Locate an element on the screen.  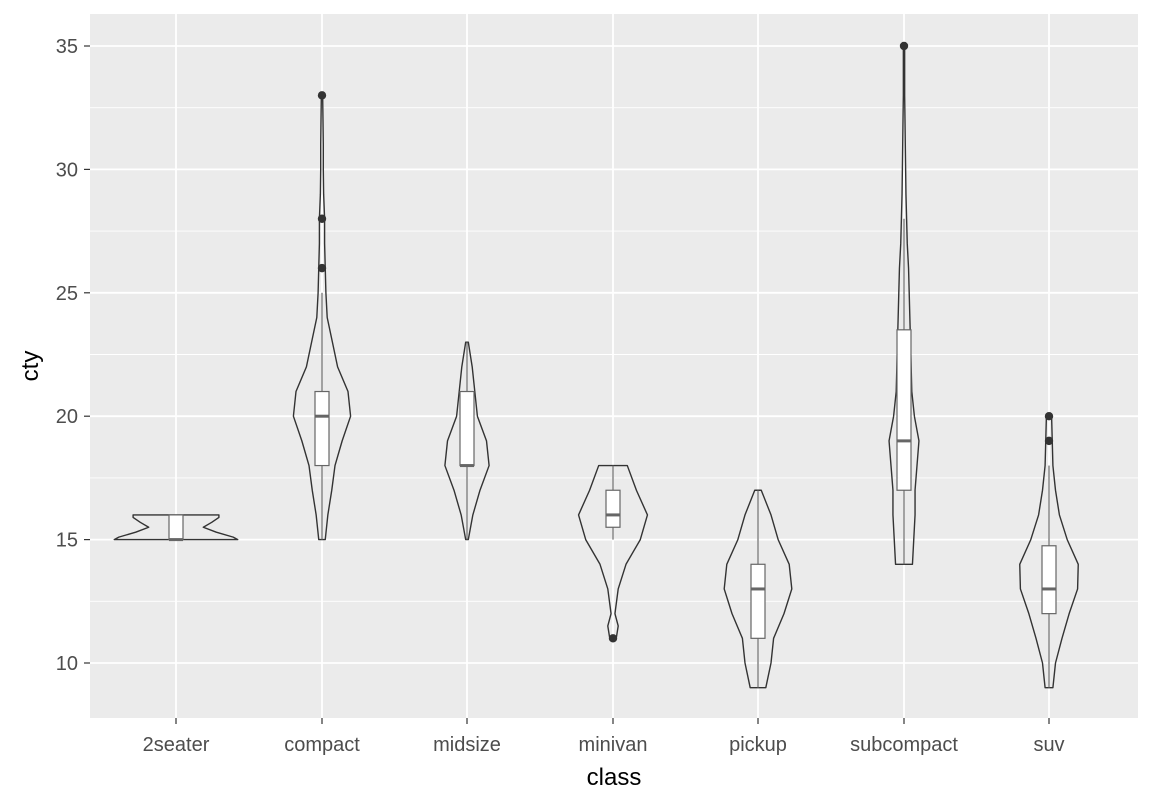
x-tick-label: subcompact is located at coordinates (904, 745).